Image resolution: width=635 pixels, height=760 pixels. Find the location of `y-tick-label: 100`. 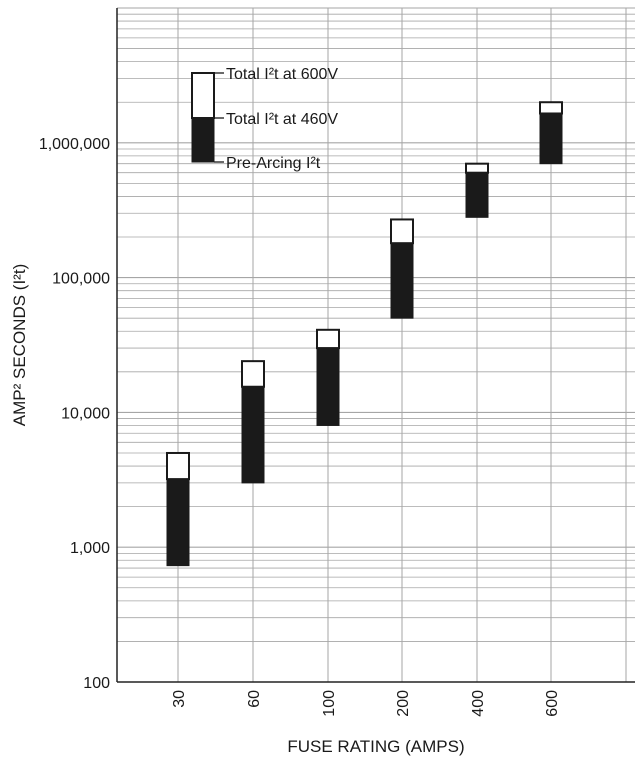

y-tick-label: 100 is located at coordinates (96, 683).